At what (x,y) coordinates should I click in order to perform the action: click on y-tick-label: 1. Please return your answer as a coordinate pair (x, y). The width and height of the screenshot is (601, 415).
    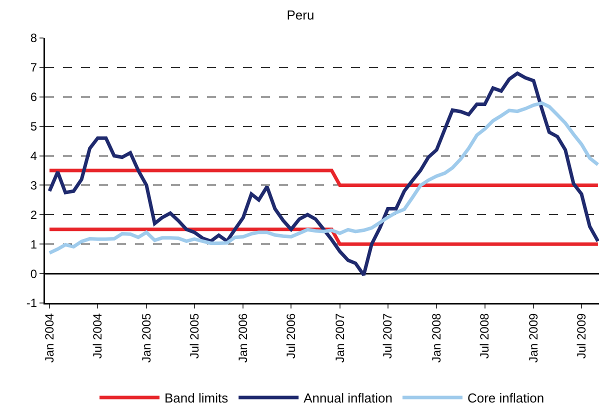
    Looking at the image, I should click on (34, 244).